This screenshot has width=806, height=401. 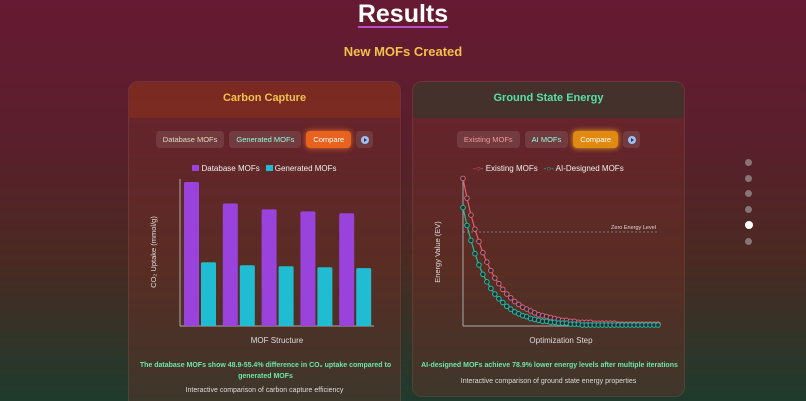 I want to click on legend-item: -○- Existing MOFs, so click(x=505, y=168).